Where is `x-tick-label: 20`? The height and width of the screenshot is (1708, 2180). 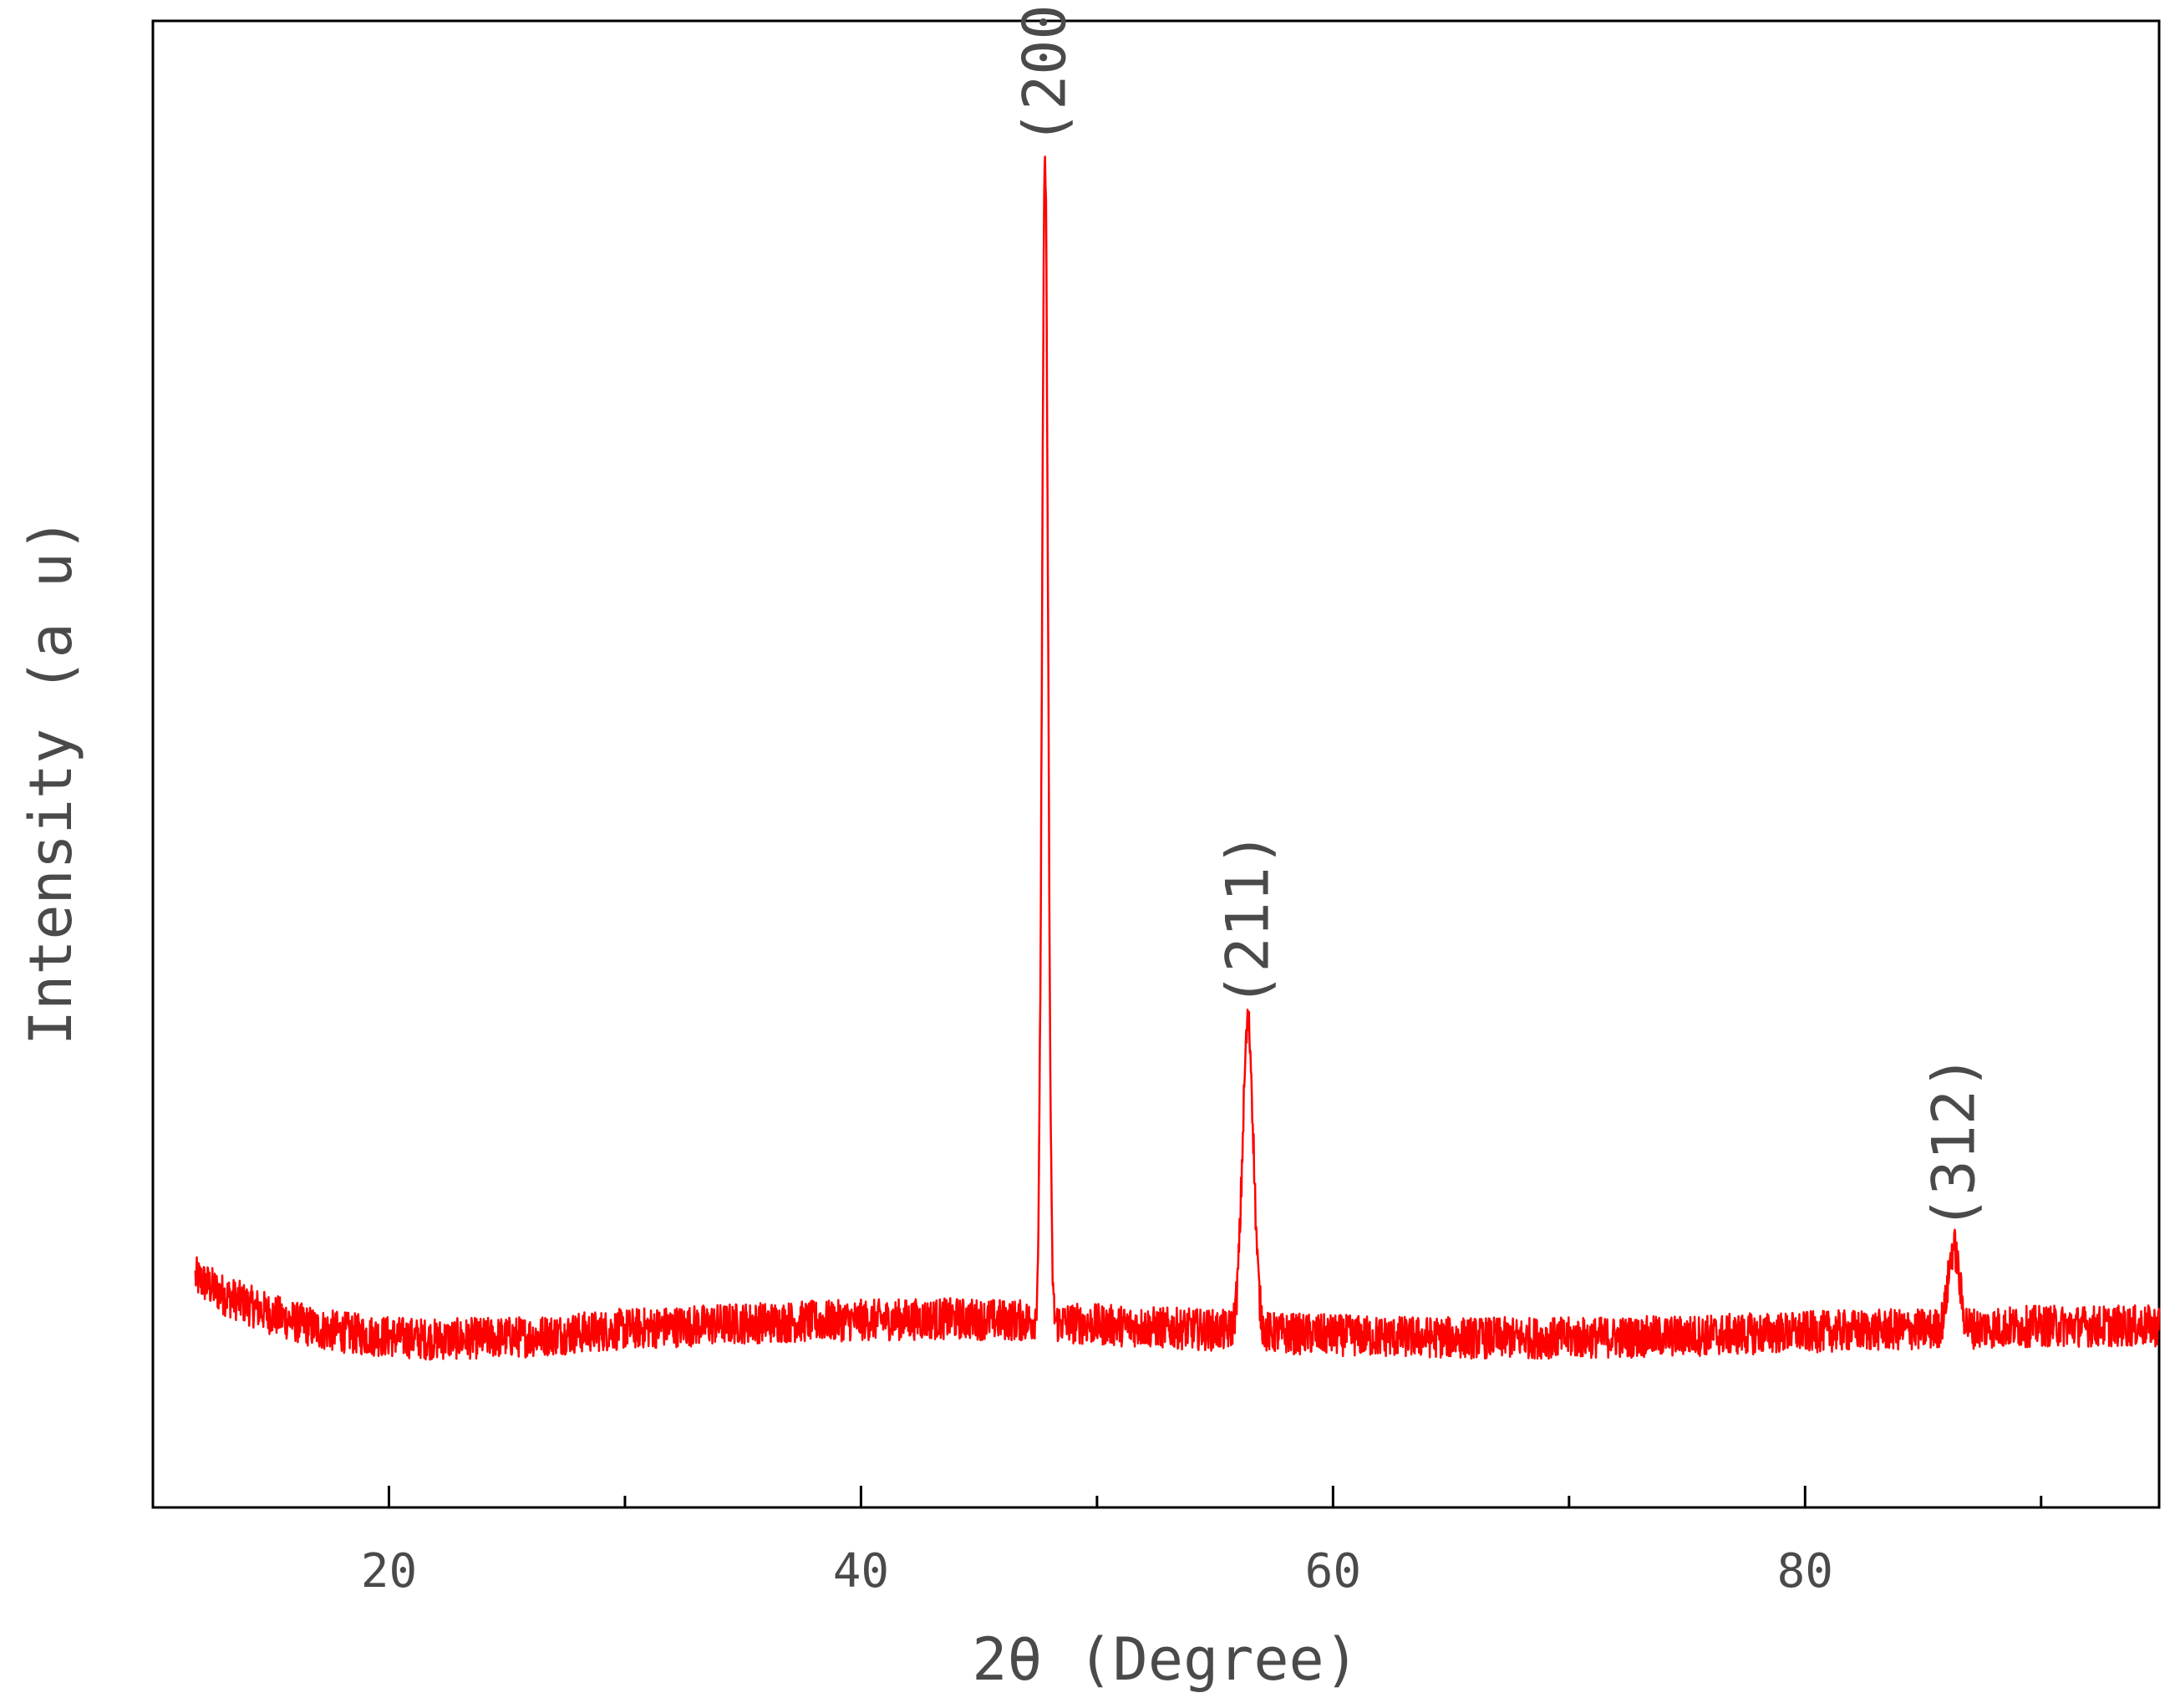
x-tick-label: 20 is located at coordinates (389, 1571).